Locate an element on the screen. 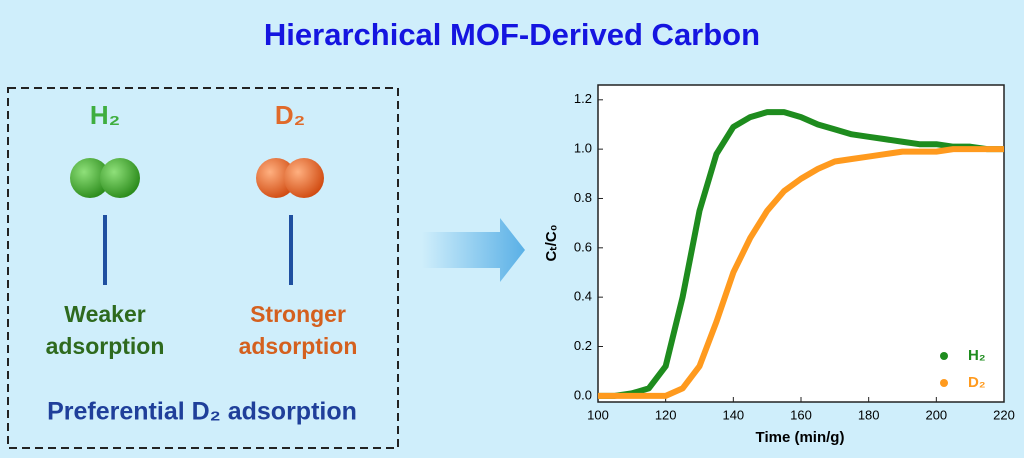 The width and height of the screenshot is (1024, 458). x-tick-label: 120 is located at coordinates (666, 414).